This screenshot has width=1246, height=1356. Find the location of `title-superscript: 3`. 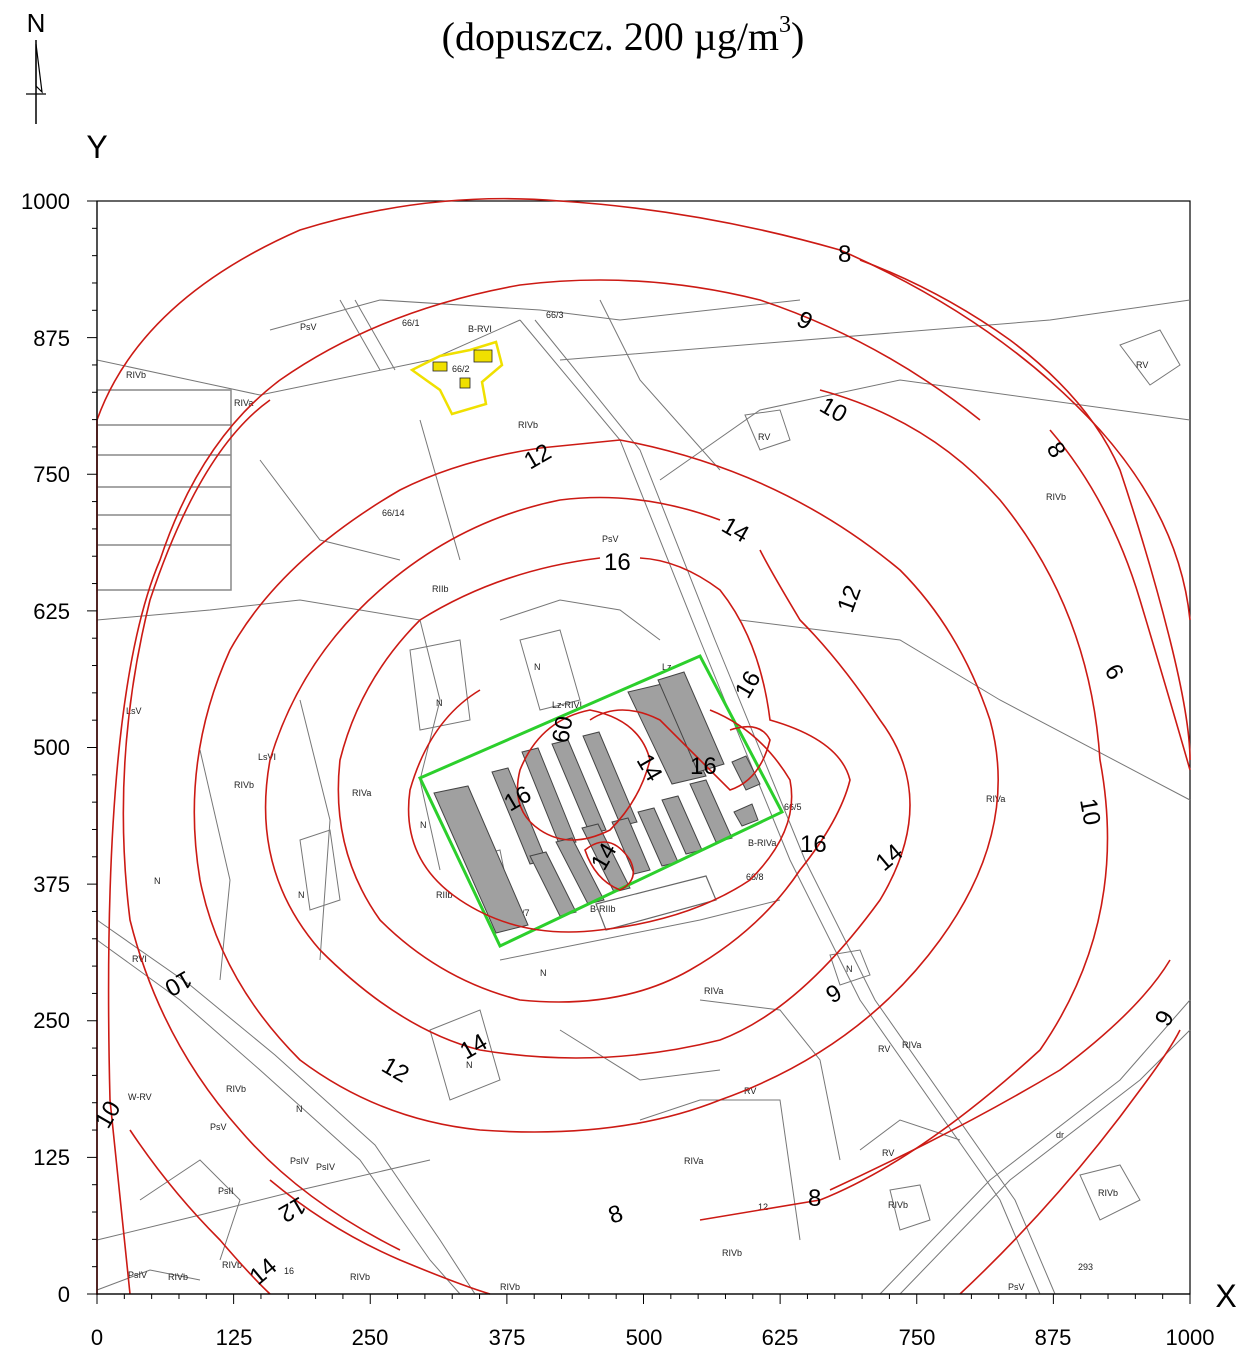

title-superscript: 3 is located at coordinates (785, 25).